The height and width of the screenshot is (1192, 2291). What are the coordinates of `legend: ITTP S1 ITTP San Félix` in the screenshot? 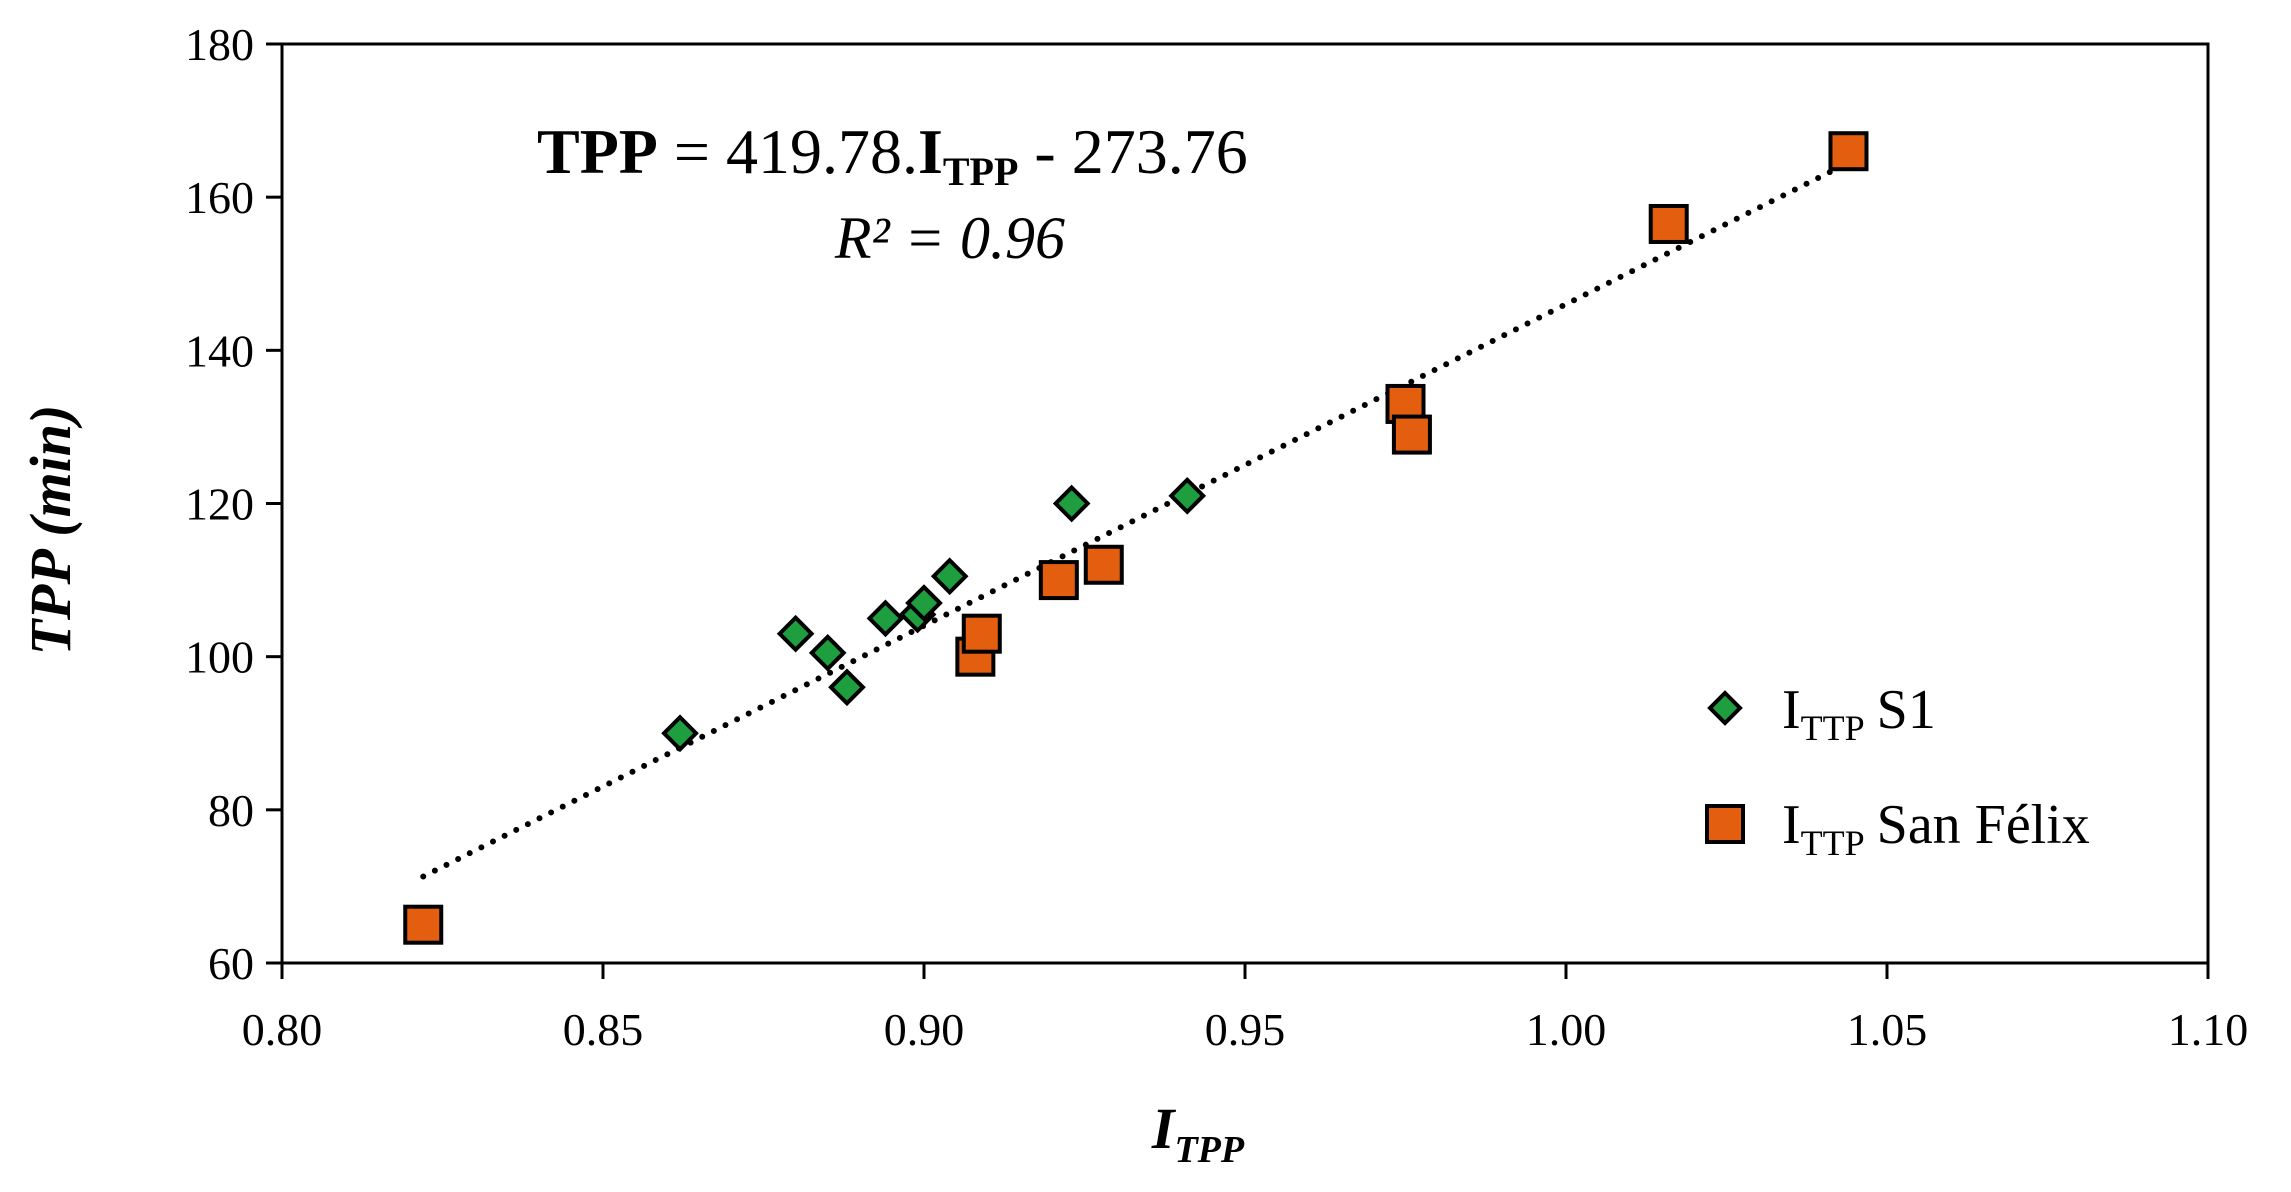 It's located at (1897, 771).